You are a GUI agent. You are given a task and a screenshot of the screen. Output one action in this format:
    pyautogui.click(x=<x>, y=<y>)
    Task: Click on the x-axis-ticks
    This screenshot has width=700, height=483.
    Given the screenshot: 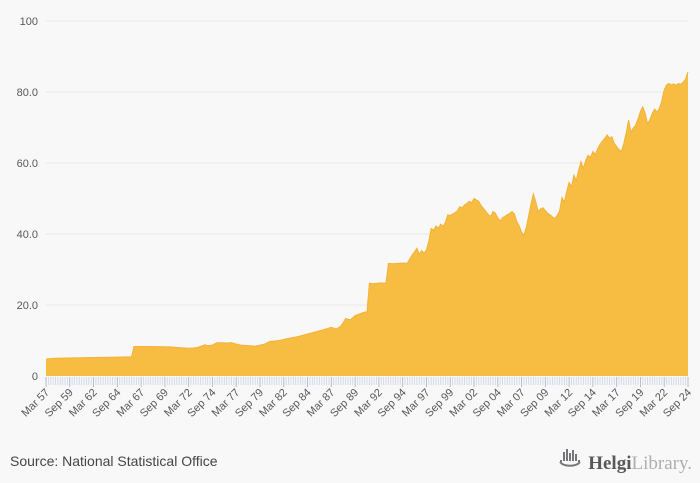 What is the action you would take?
    pyautogui.click(x=367, y=382)
    